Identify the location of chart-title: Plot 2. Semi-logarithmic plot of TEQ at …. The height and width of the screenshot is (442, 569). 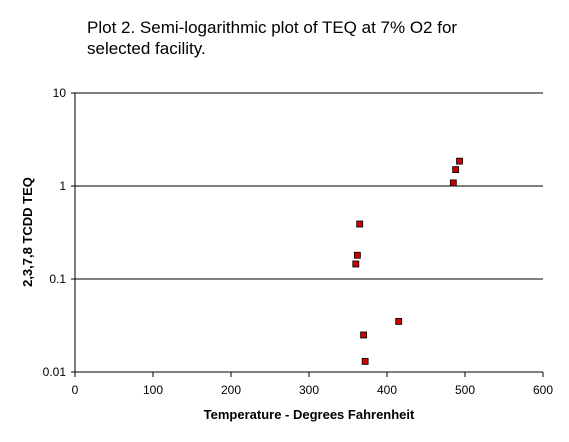
(272, 38).